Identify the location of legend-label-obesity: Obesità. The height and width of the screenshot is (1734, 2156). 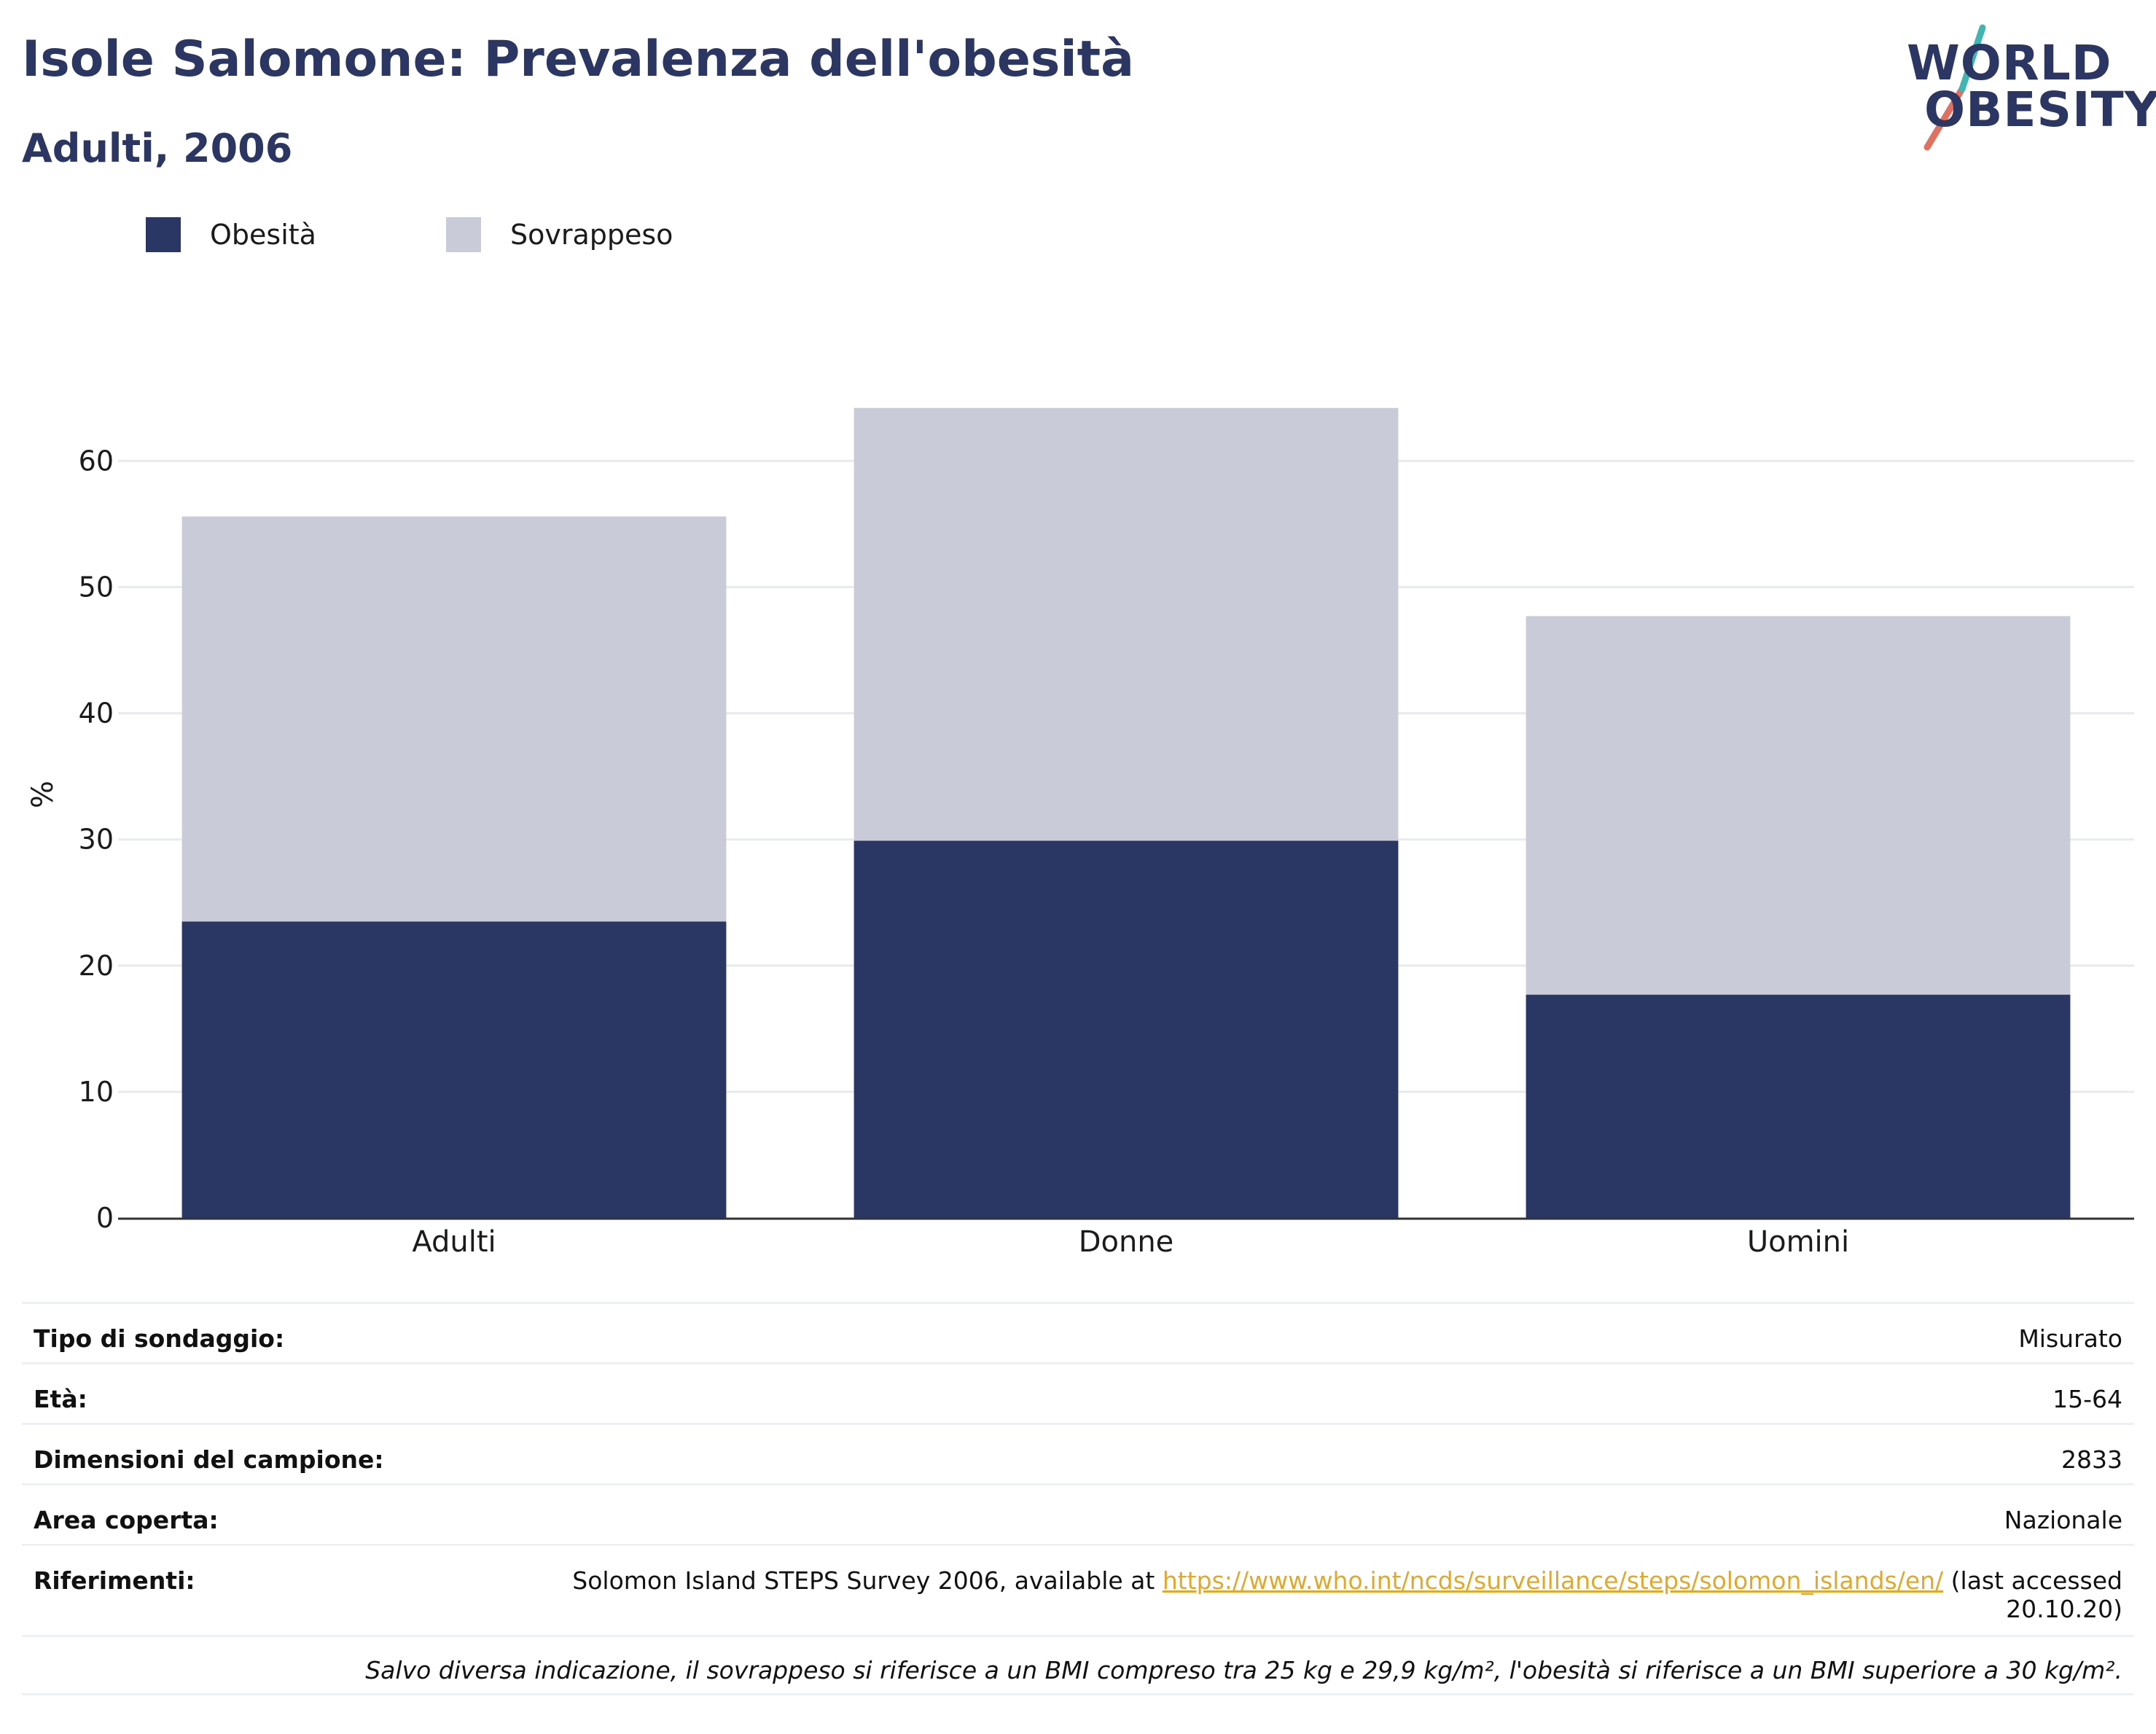
(263, 235).